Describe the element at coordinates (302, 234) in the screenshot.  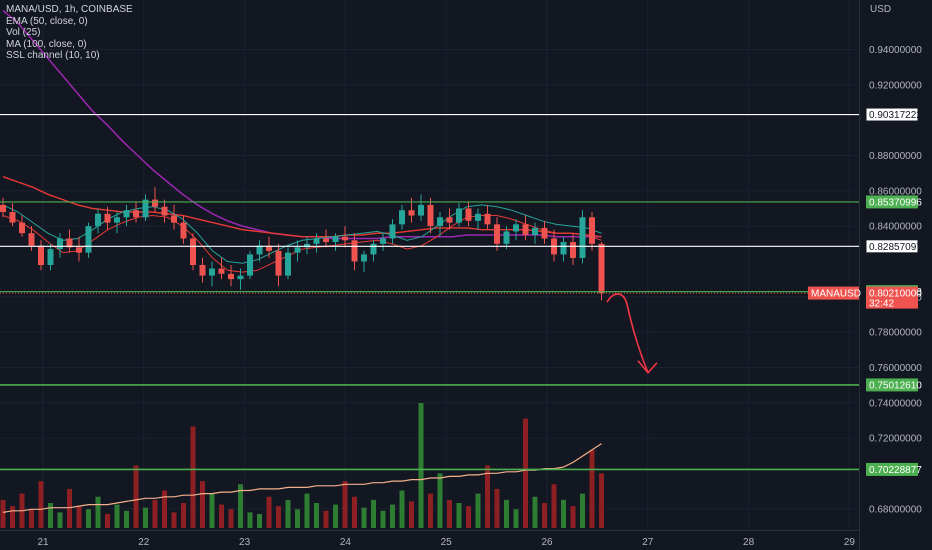
I see `ssl-channel-green` at that location.